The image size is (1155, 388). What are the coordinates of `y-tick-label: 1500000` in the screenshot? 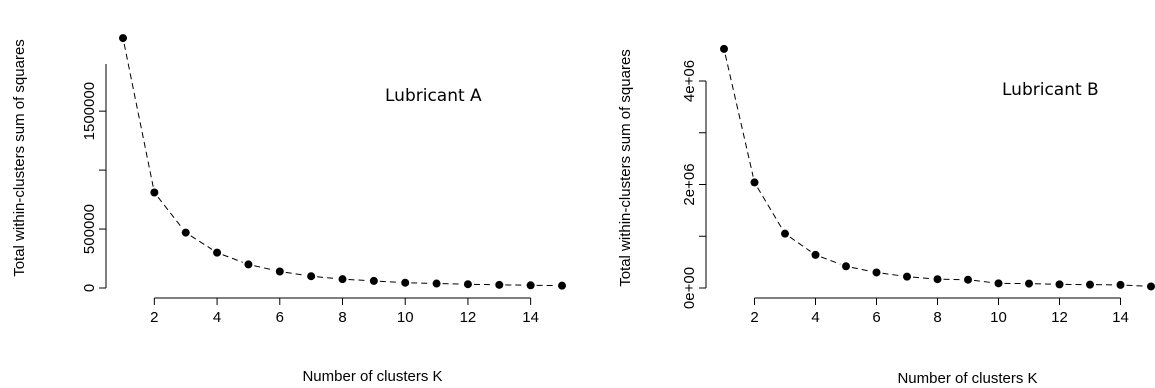 It's located at (89, 111).